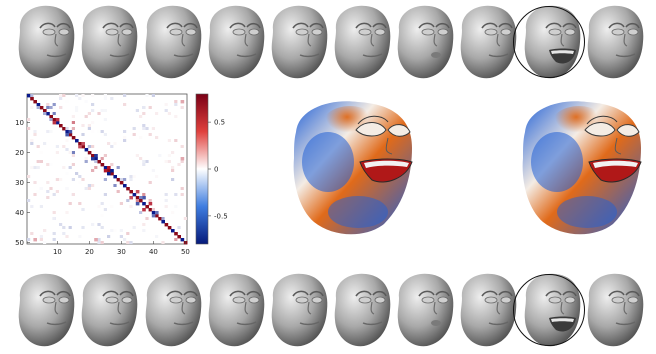 The width and height of the screenshot is (656, 354). I want to click on colorbar-tick-label: -0.5, so click(221, 216).